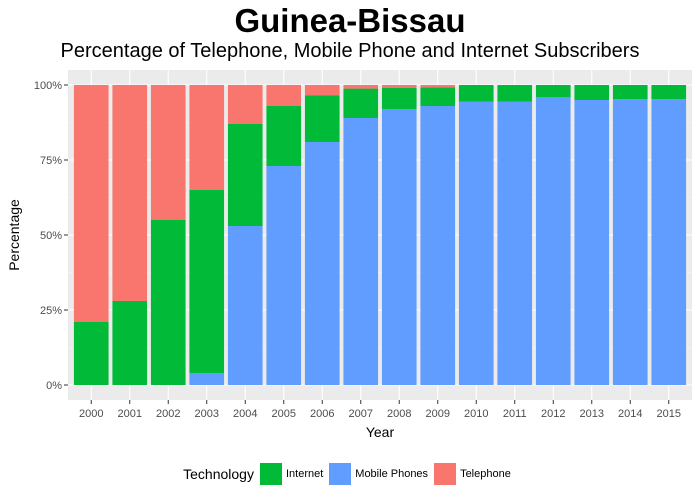 Image resolution: width=700 pixels, height=500 pixels. Describe the element at coordinates (168, 302) in the screenshot. I see `bar-internet-2002` at that location.